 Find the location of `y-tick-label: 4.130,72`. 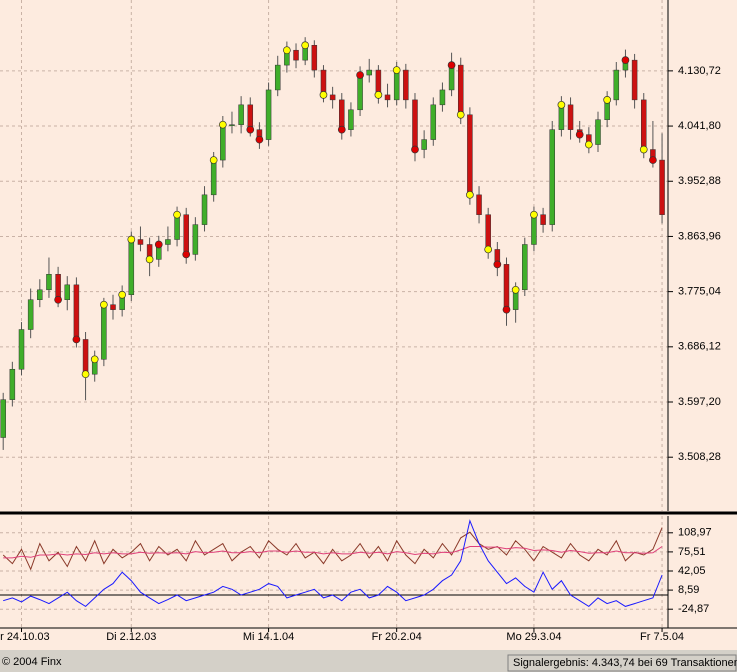

y-tick-label: 4.130,72 is located at coordinates (699, 71).